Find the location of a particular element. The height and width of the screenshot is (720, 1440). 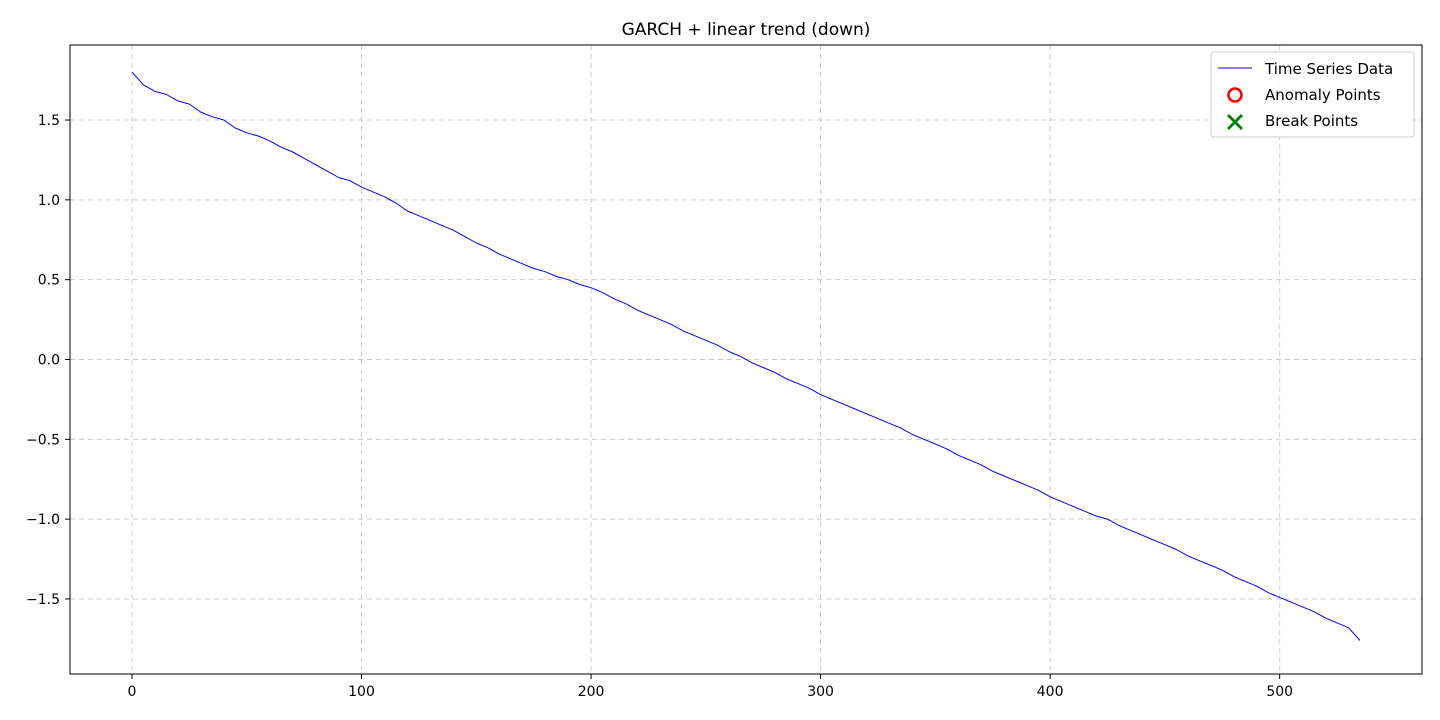

chart-title: GARCH + linear trend (down) is located at coordinates (746, 30).